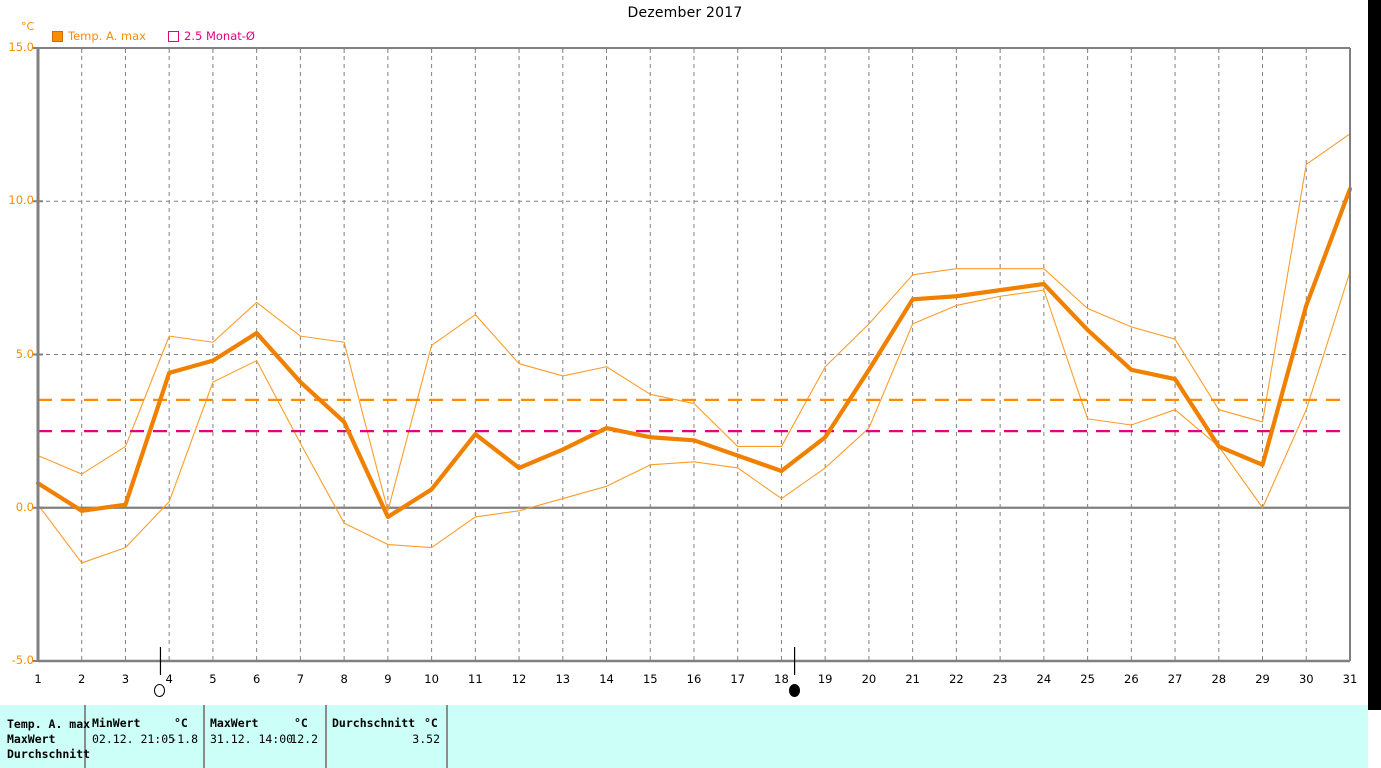 The width and height of the screenshot is (1381, 768). I want to click on x-axis-tick-label-day-6: 6, so click(256, 679).